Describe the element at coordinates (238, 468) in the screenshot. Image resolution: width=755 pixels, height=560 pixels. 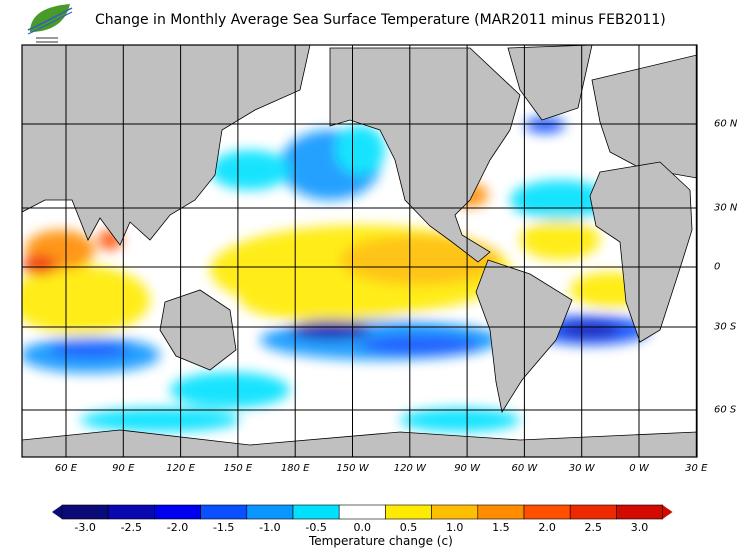
I see `lon-label: 150 E` at that location.